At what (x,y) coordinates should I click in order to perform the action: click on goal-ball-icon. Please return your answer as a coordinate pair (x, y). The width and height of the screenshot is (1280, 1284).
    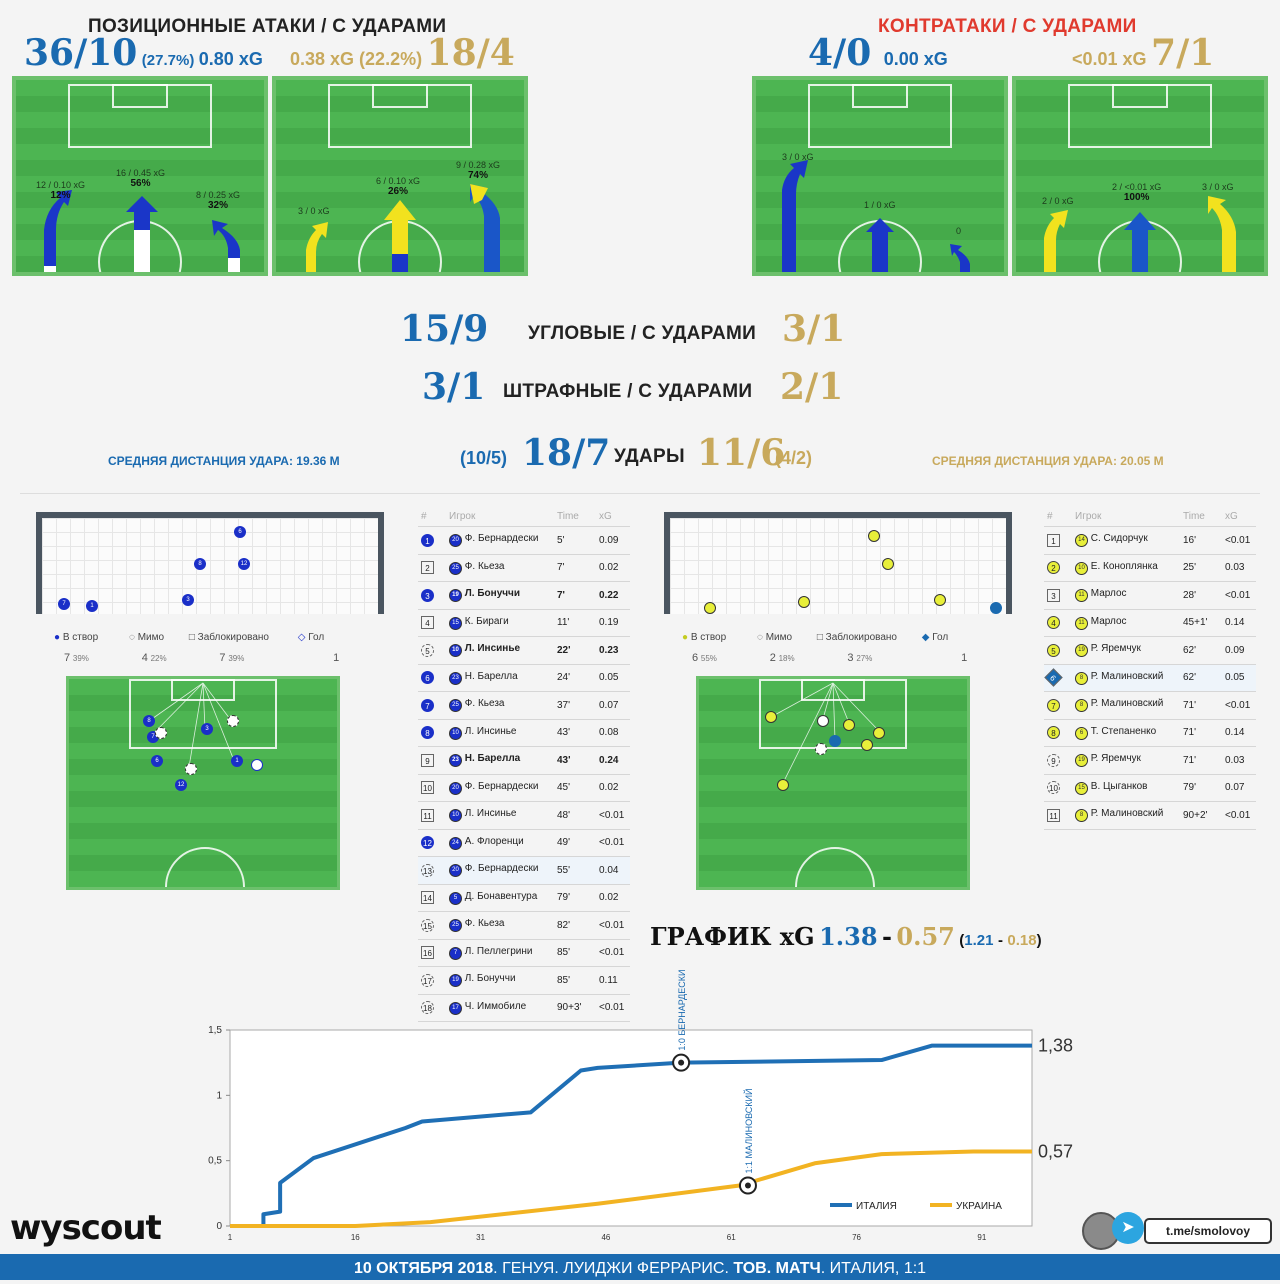
    Looking at the image, I should click on (681, 1062).